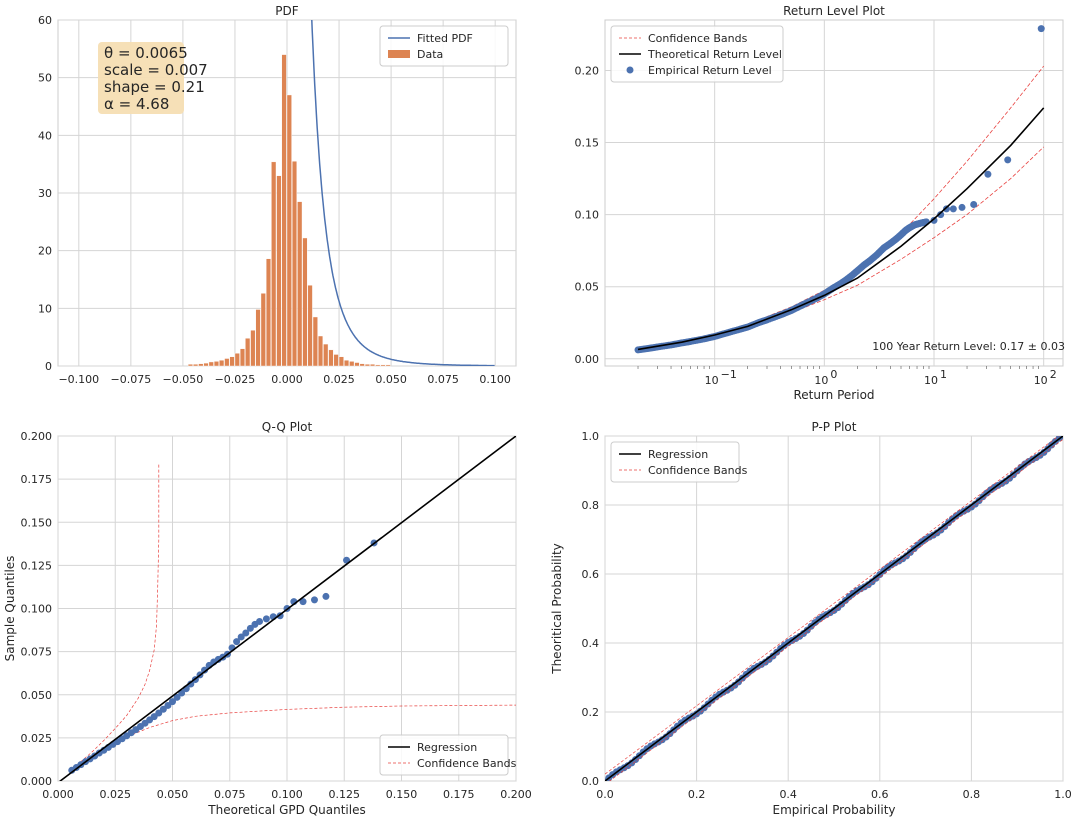 The image size is (1077, 822). I want to click on y-tick-label: 0.4, so click(591, 643).